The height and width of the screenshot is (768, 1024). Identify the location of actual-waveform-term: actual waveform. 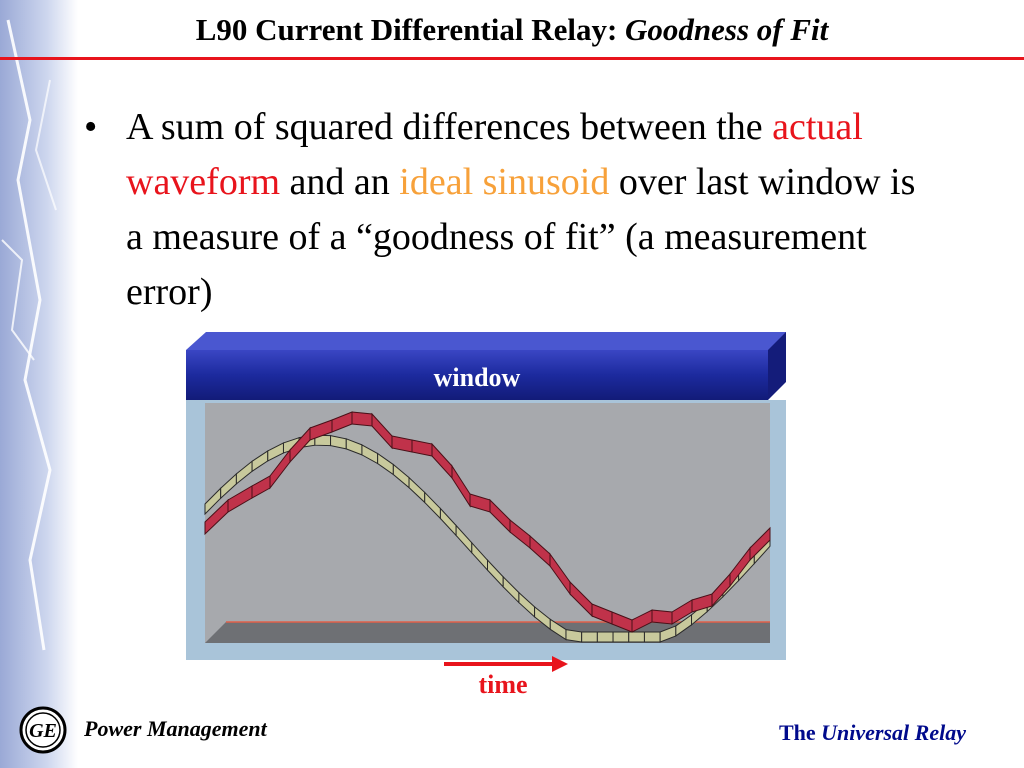
(494, 154).